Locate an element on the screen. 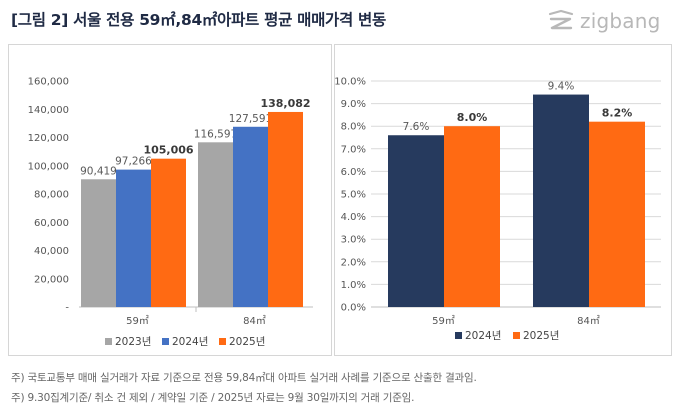 The height and width of the screenshot is (418, 680). brand-logo: zigbang is located at coordinates (603, 21).